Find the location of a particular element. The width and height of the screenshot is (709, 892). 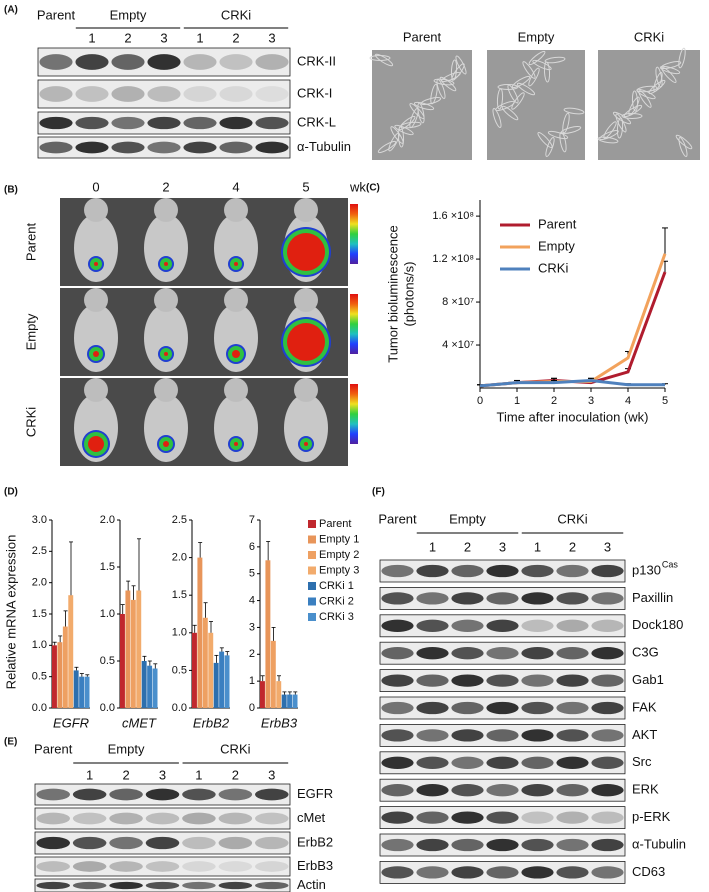

y-tick-label: 2.5 is located at coordinates (179, 520).